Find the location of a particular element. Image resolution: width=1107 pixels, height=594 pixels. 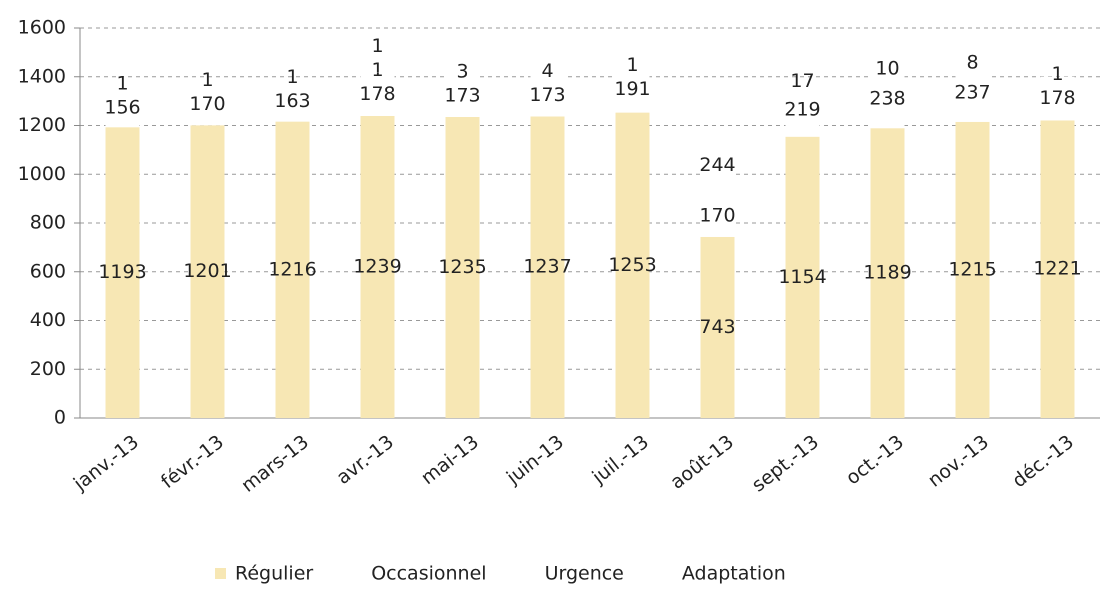

data-label: 1154 is located at coordinates (802, 277).